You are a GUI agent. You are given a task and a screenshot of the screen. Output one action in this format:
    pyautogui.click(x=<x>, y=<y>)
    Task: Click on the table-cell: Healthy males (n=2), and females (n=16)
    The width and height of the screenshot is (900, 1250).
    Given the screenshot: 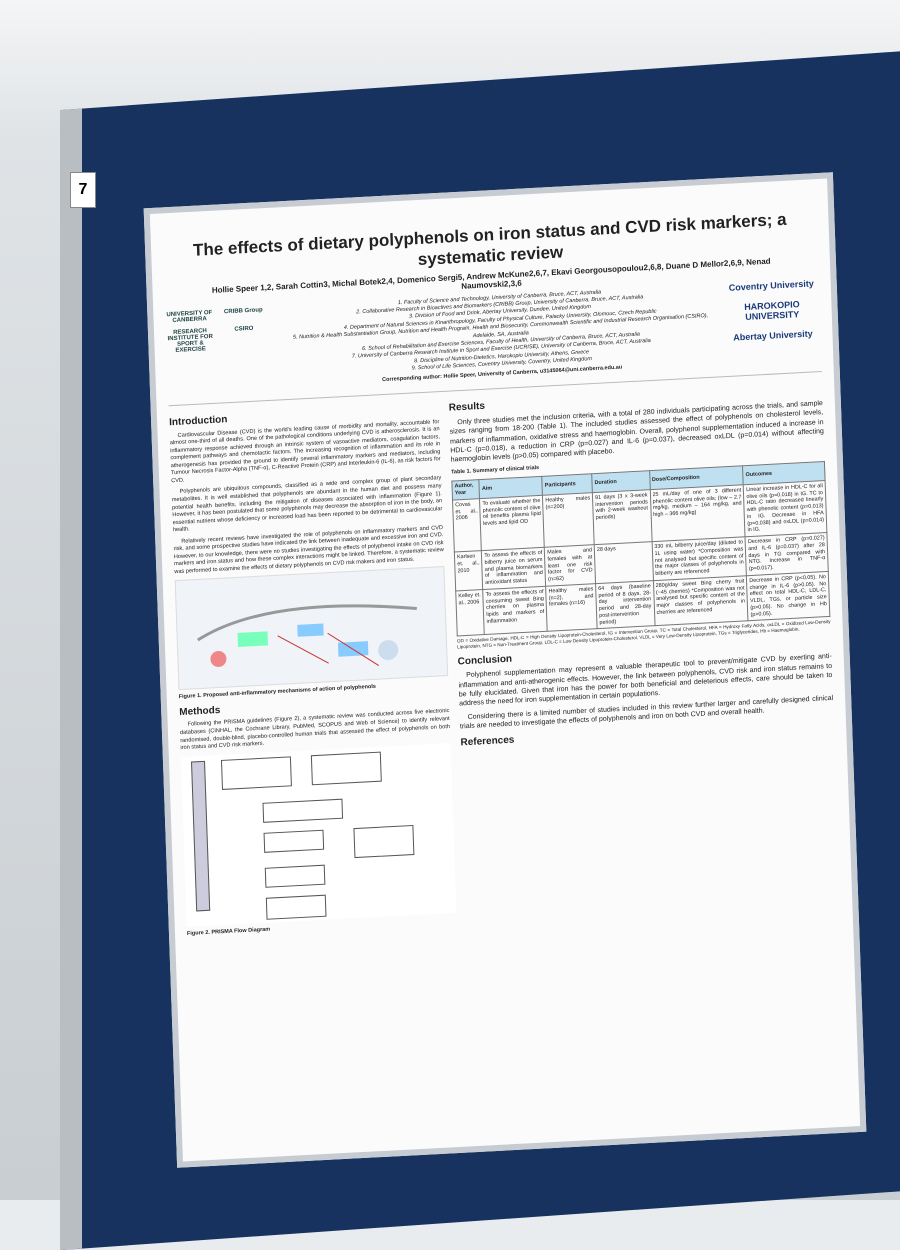 What is the action you would take?
    pyautogui.click(x=571, y=607)
    